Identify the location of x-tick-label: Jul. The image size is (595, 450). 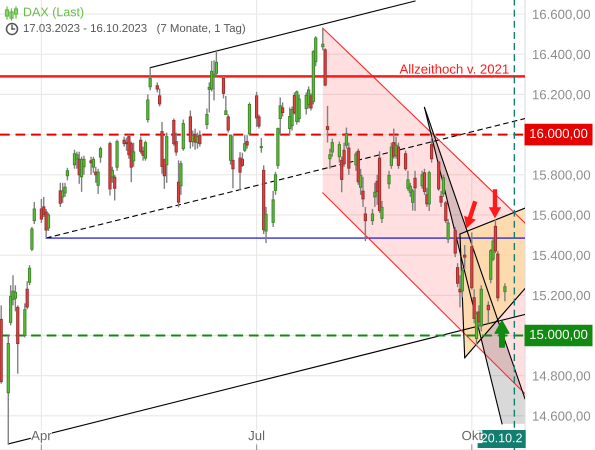
(256, 435).